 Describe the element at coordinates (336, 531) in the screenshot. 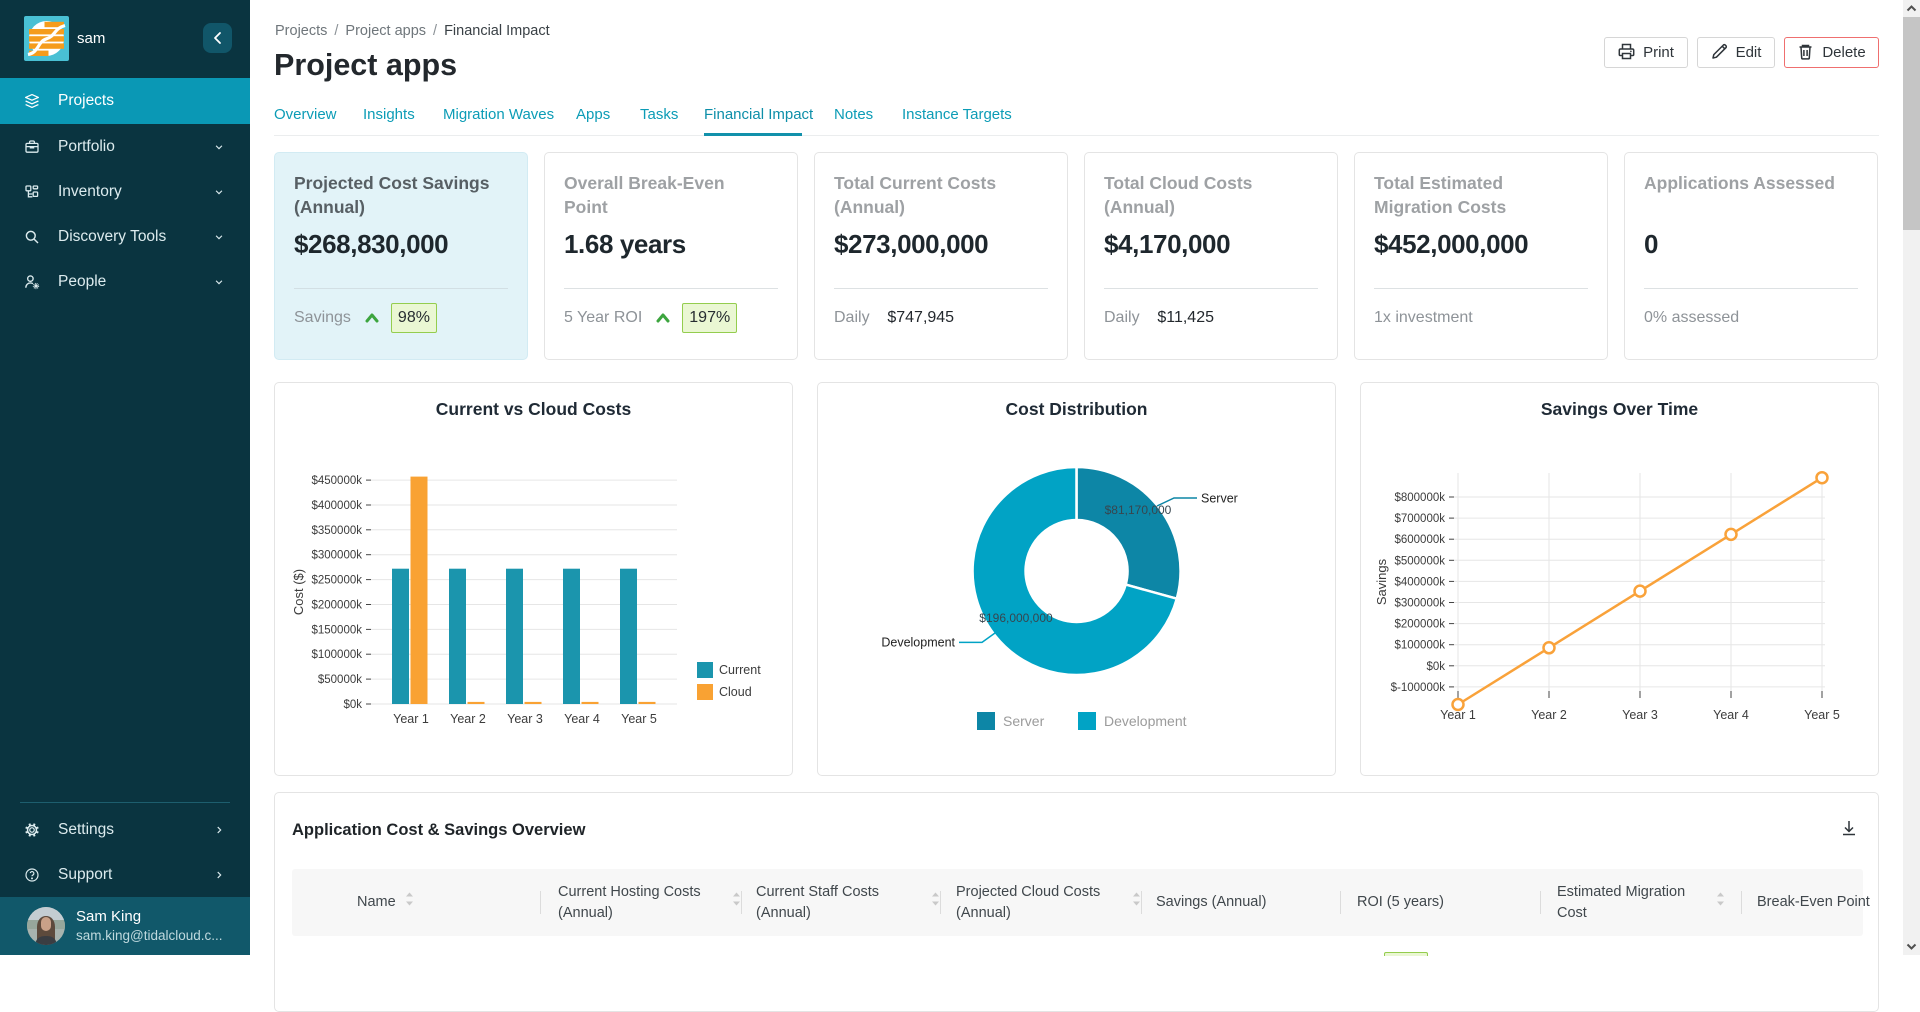

I see `svg-text: $350000k` at that location.